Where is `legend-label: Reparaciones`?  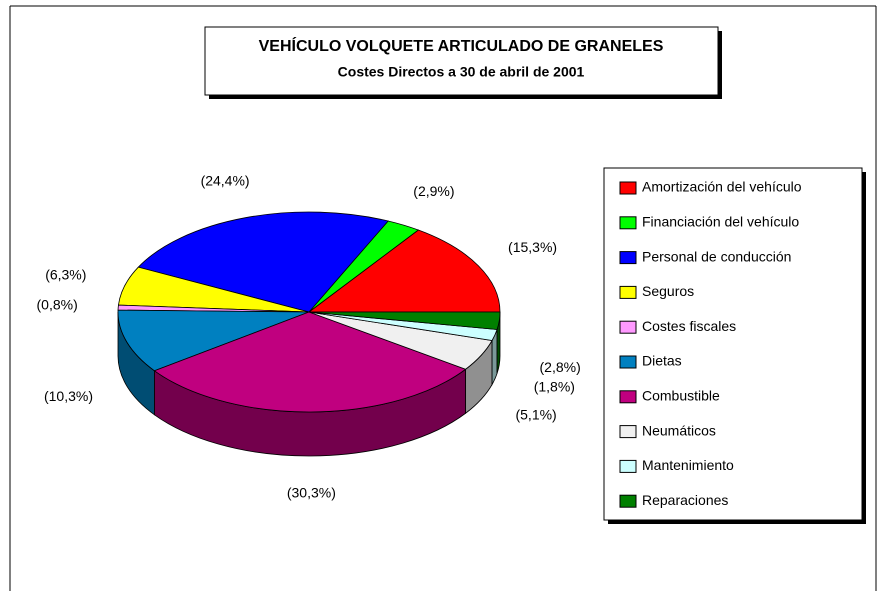
legend-label: Reparaciones is located at coordinates (685, 500).